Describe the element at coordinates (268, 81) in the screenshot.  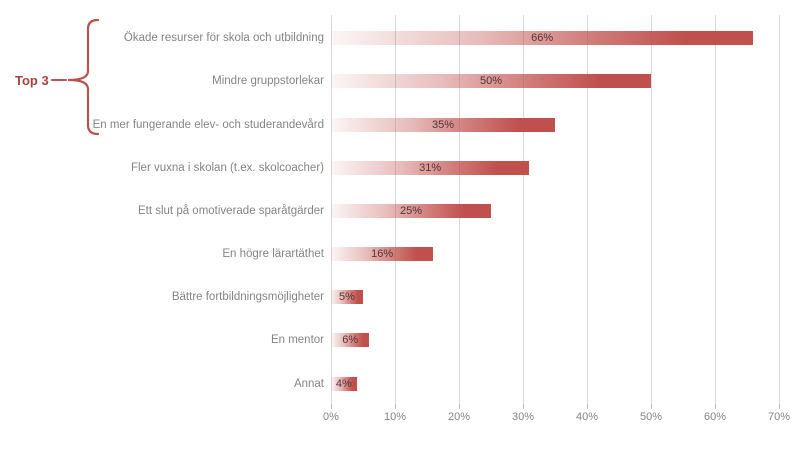
I see `category-label: Mindre gruppstorlekar` at that location.